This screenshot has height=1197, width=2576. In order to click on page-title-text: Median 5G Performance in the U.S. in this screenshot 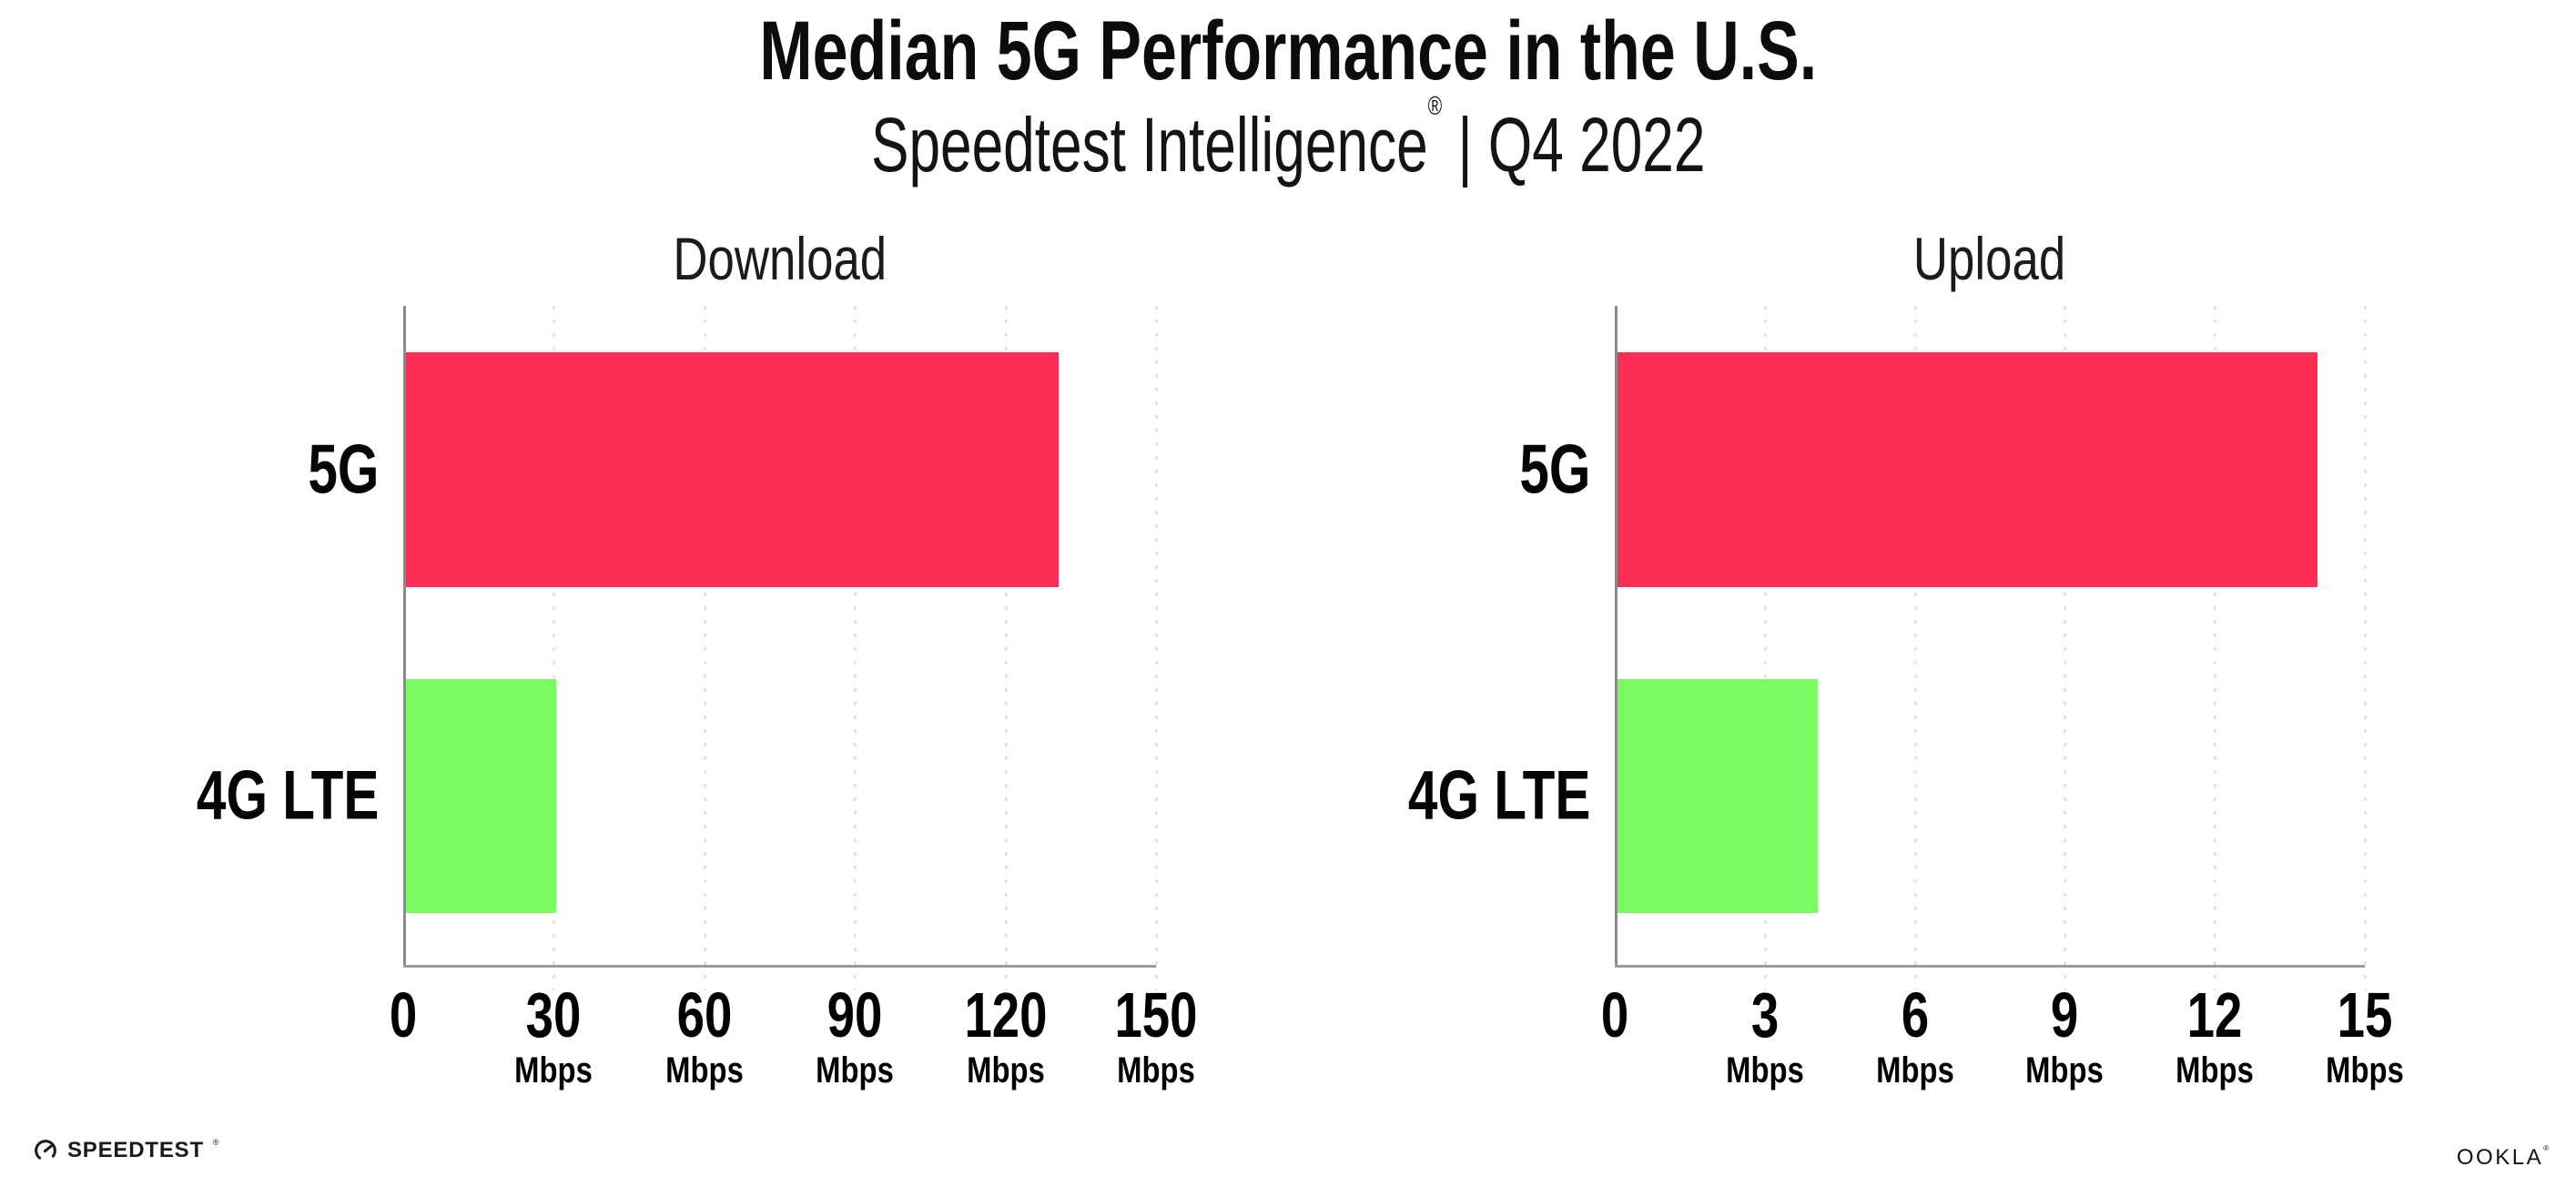, I will do `click(1288, 51)`.